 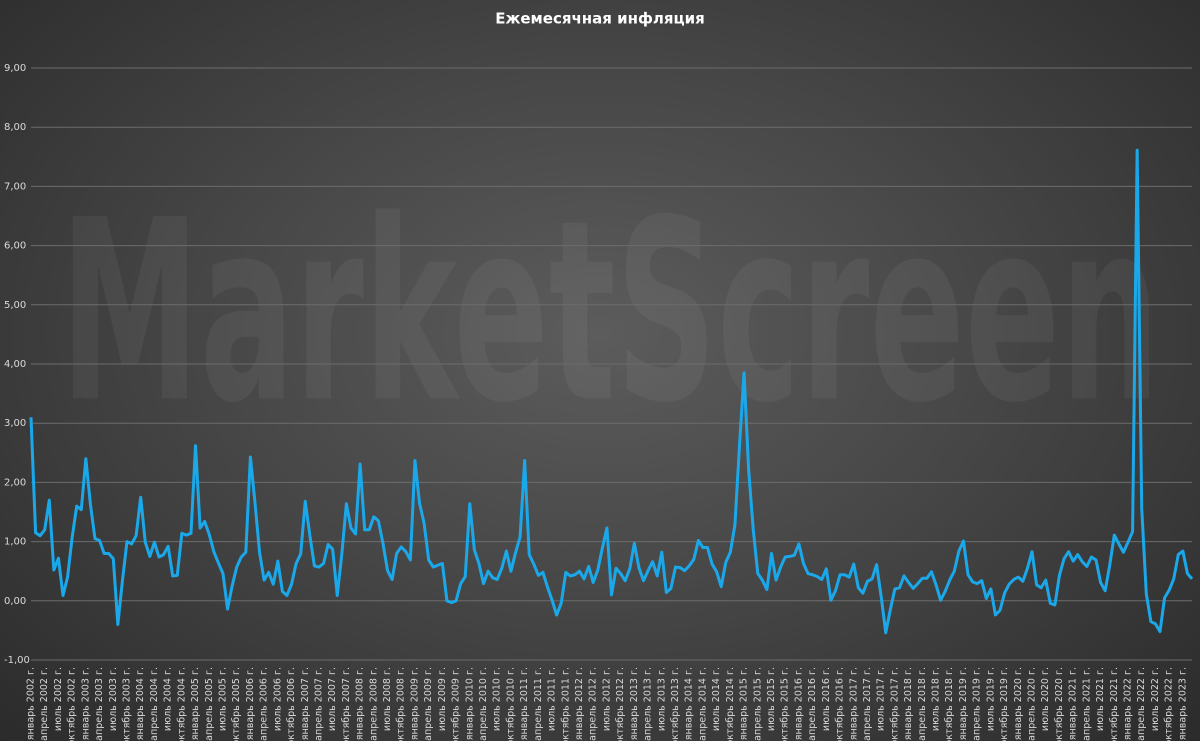 What do you see at coordinates (1182, 703) in the screenshot?
I see `x-tick-label: январь 2023 г.` at bounding box center [1182, 703].